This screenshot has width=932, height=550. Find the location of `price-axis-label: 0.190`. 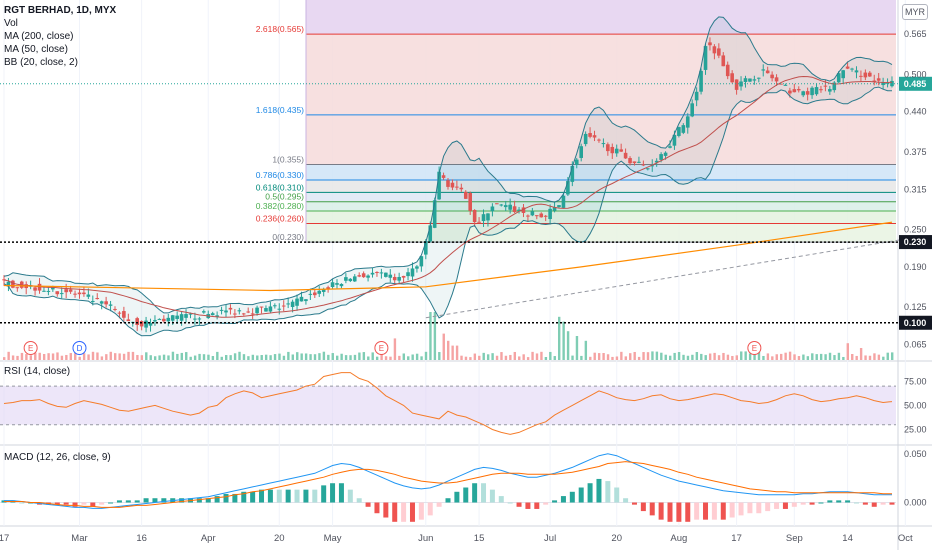

price-axis-label: 0.190 is located at coordinates (915, 267).